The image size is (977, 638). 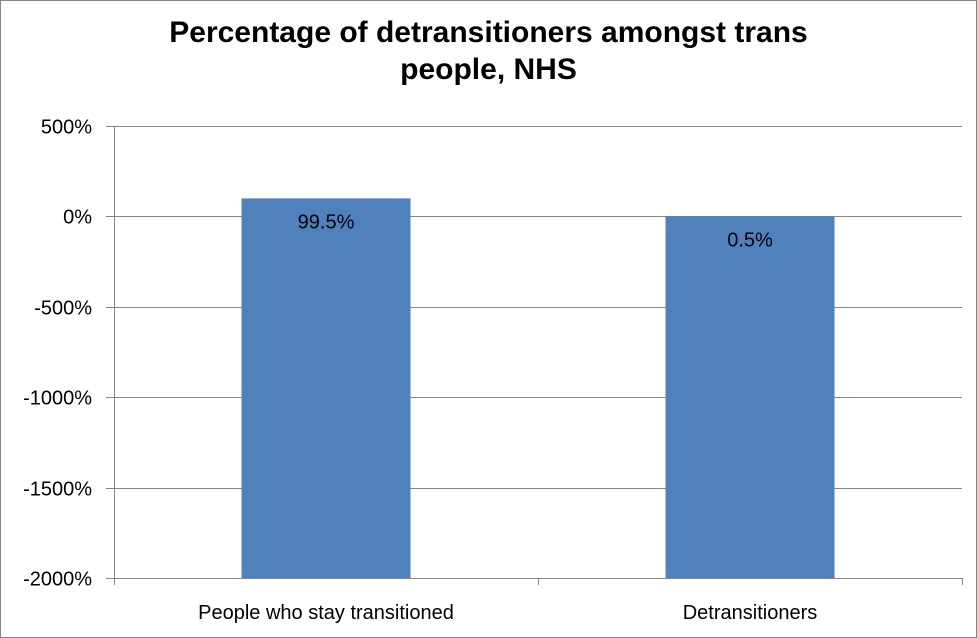 What do you see at coordinates (750, 613) in the screenshot?
I see `x-tick-label: Detransitioners` at bounding box center [750, 613].